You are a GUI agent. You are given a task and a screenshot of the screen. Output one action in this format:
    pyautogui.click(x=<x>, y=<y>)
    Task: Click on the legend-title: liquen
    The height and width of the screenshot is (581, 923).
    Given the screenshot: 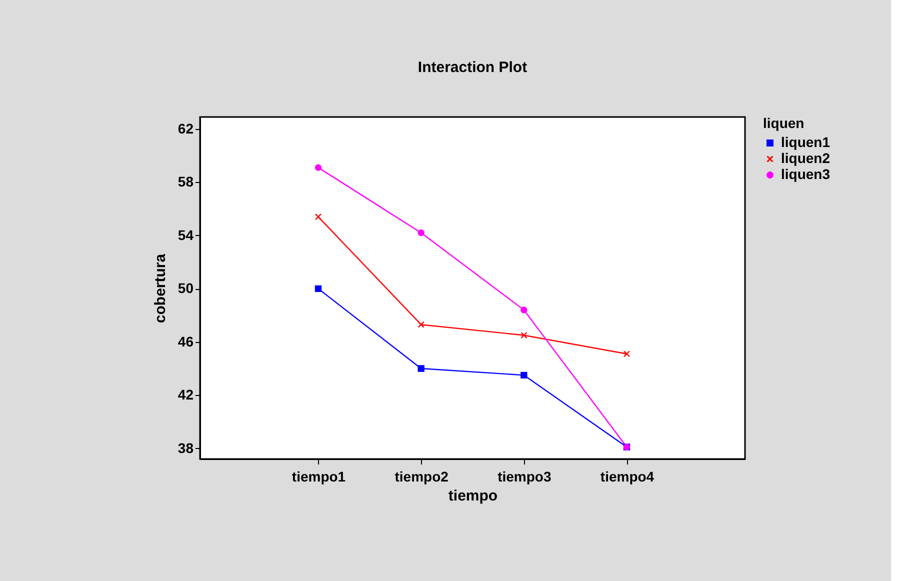 What is the action you would take?
    pyautogui.click(x=783, y=123)
    